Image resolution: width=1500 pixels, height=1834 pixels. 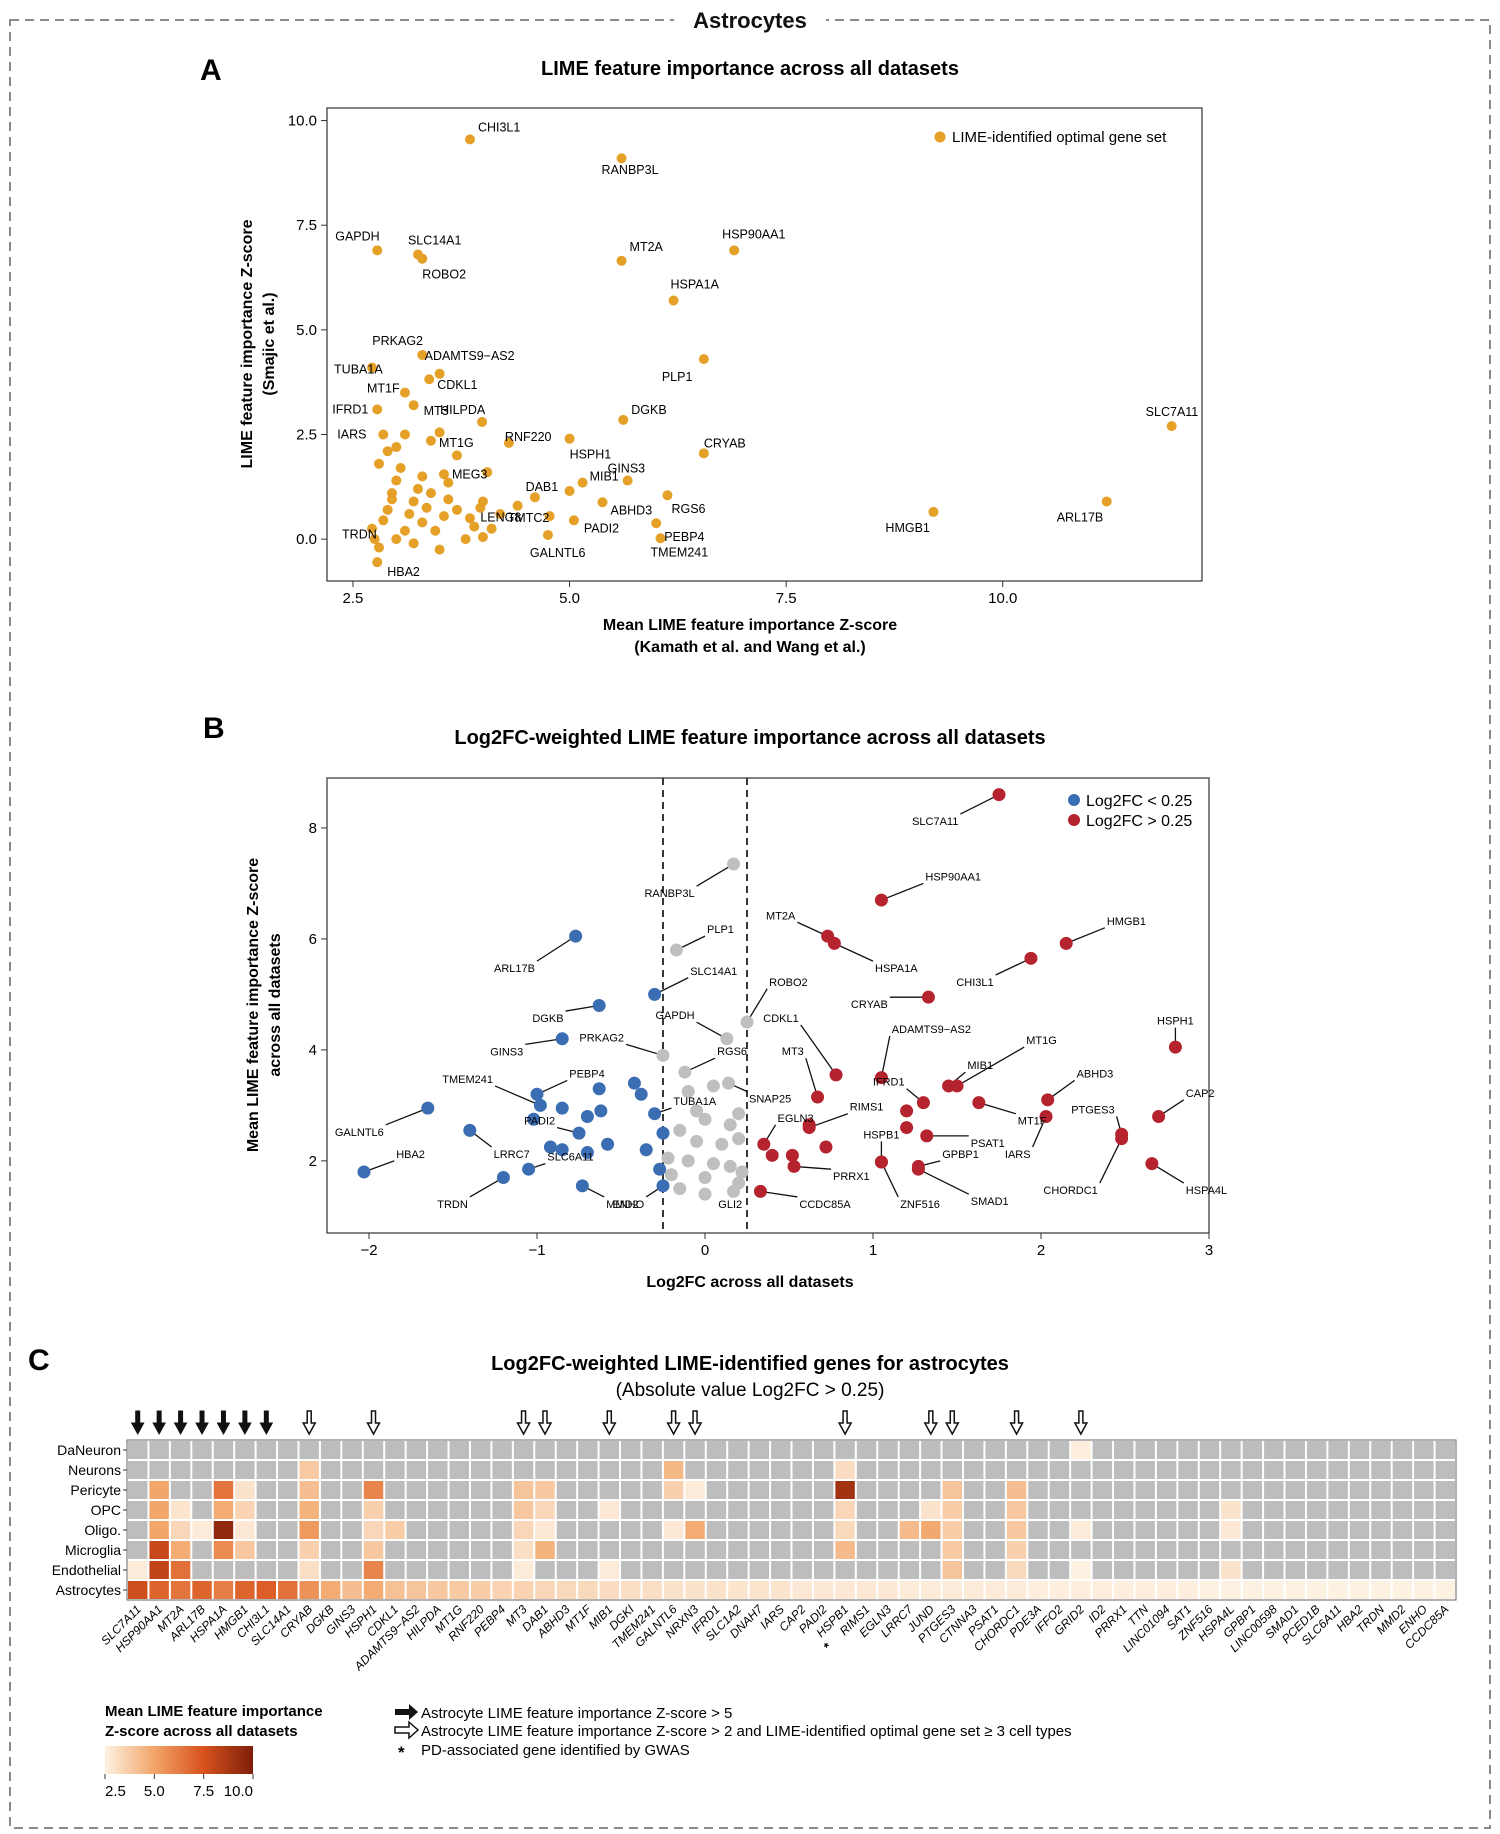 I want to click on point-label: GALNTL6, so click(x=359, y=1133).